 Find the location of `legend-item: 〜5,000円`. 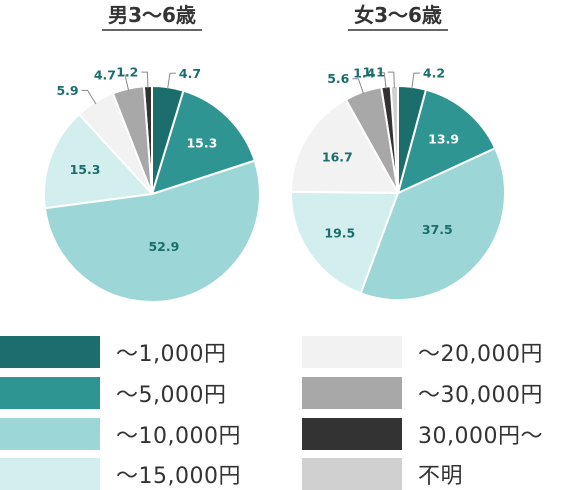

legend-item: 〜5,000円 is located at coordinates (113, 393).